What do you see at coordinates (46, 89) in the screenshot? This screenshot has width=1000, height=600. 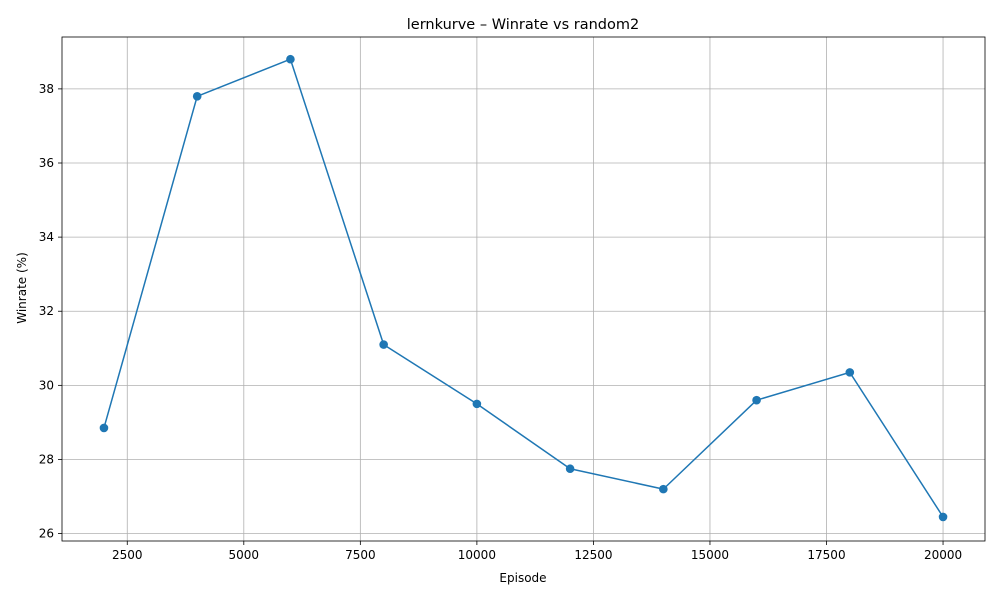 I see `y-tick-label: 38` at bounding box center [46, 89].